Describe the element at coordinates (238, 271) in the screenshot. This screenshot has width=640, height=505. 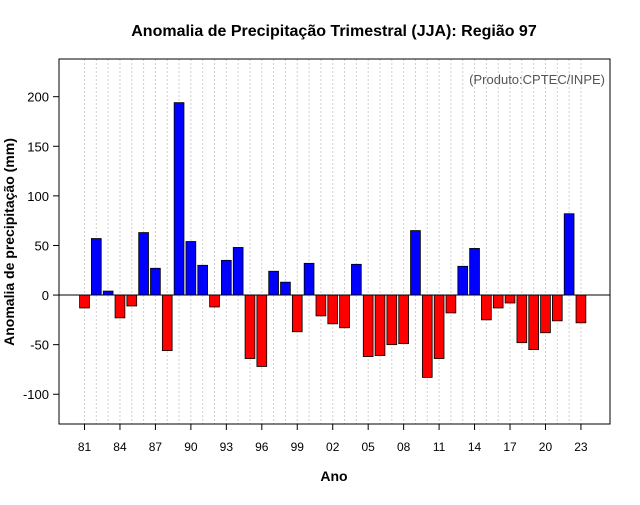
I see `bar-1994` at that location.